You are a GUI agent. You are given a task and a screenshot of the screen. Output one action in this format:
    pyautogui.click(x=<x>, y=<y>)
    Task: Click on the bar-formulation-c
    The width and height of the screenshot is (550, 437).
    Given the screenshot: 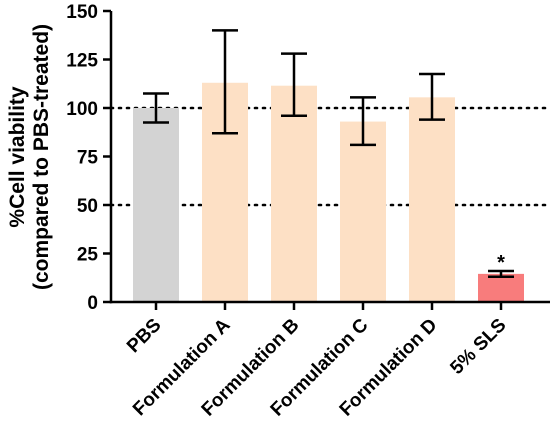 What is the action you would take?
    pyautogui.click(x=363, y=211)
    